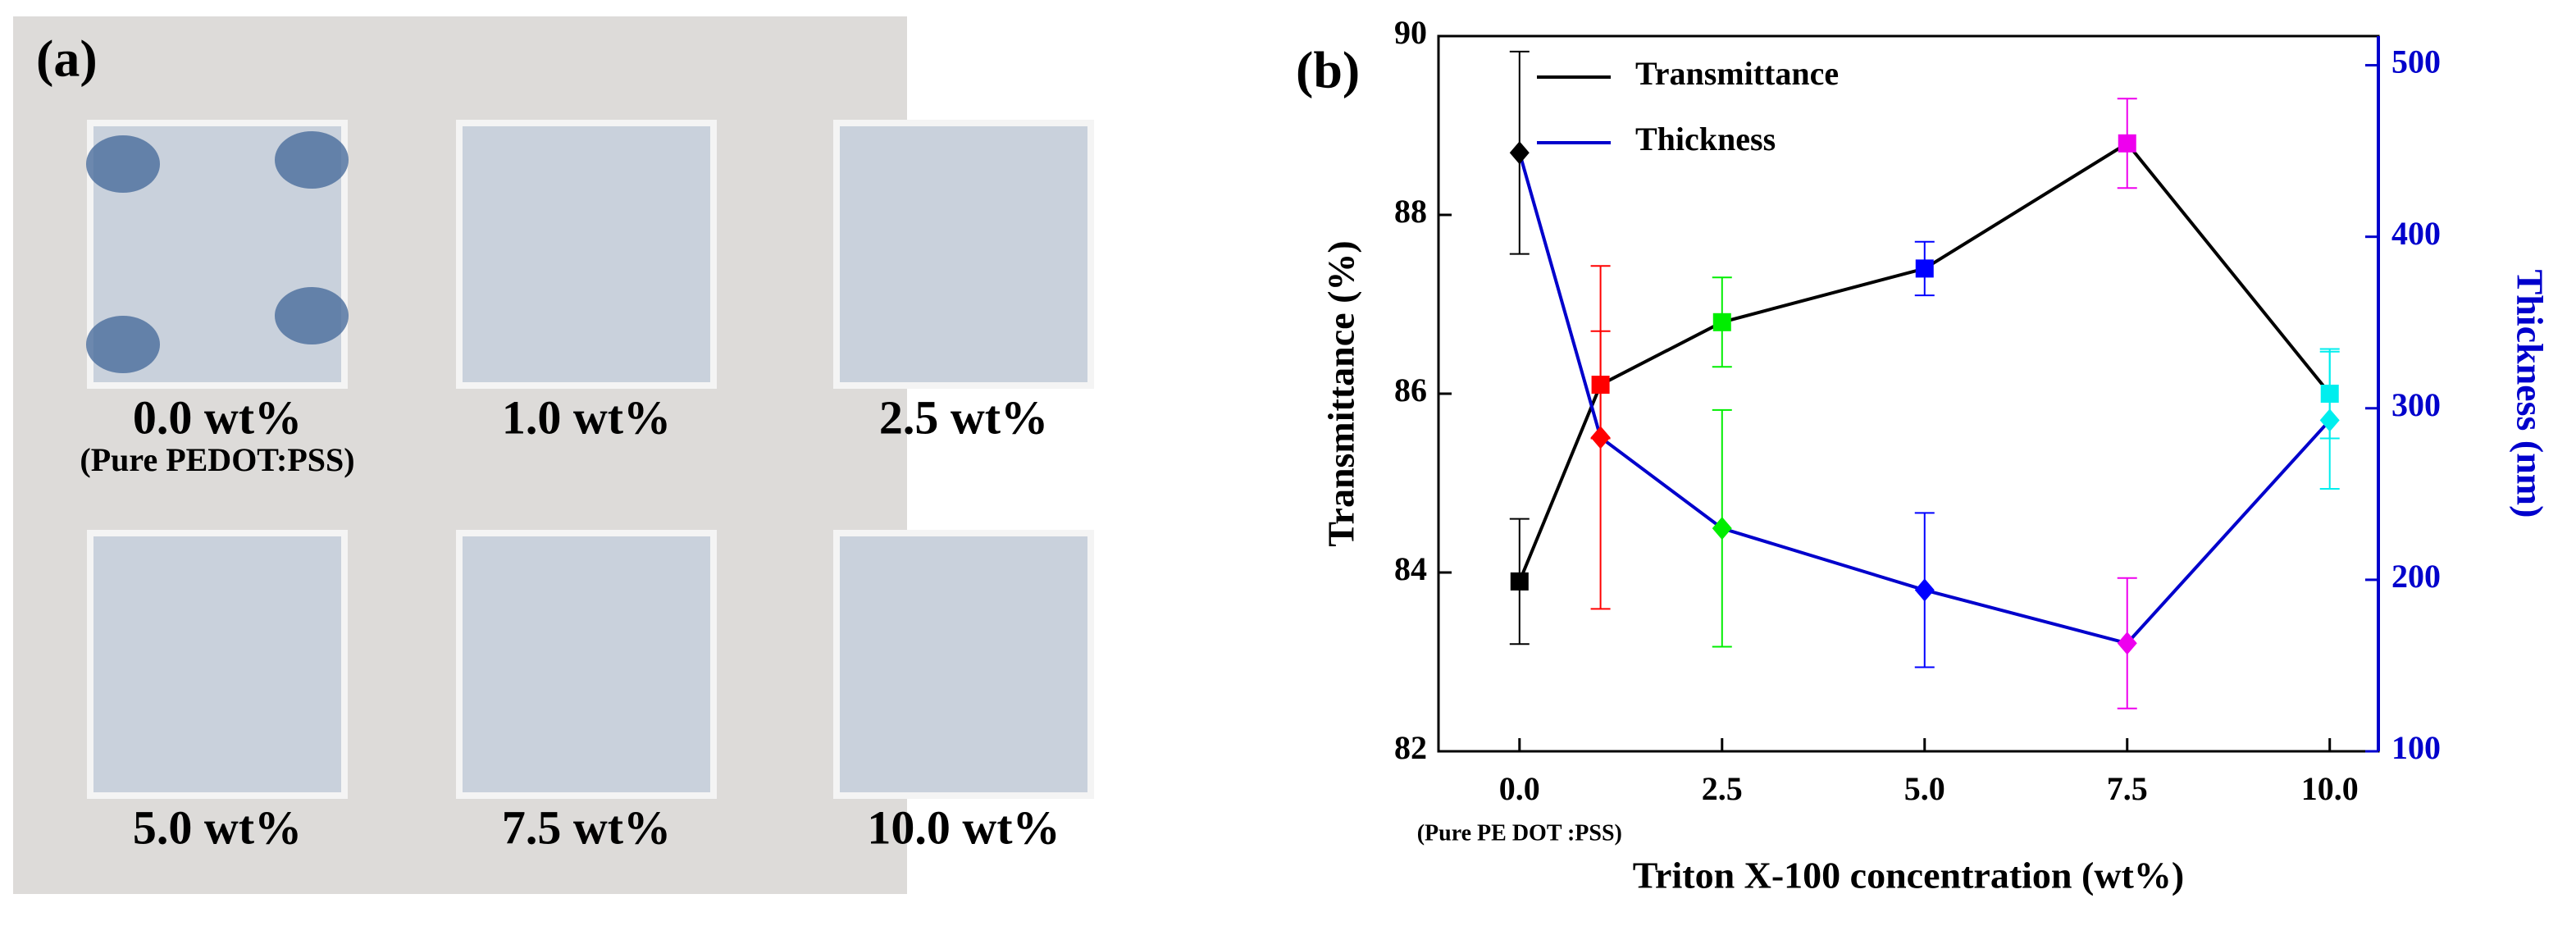  I want to click on sample-label: 7.5 wt%, so click(586, 827).